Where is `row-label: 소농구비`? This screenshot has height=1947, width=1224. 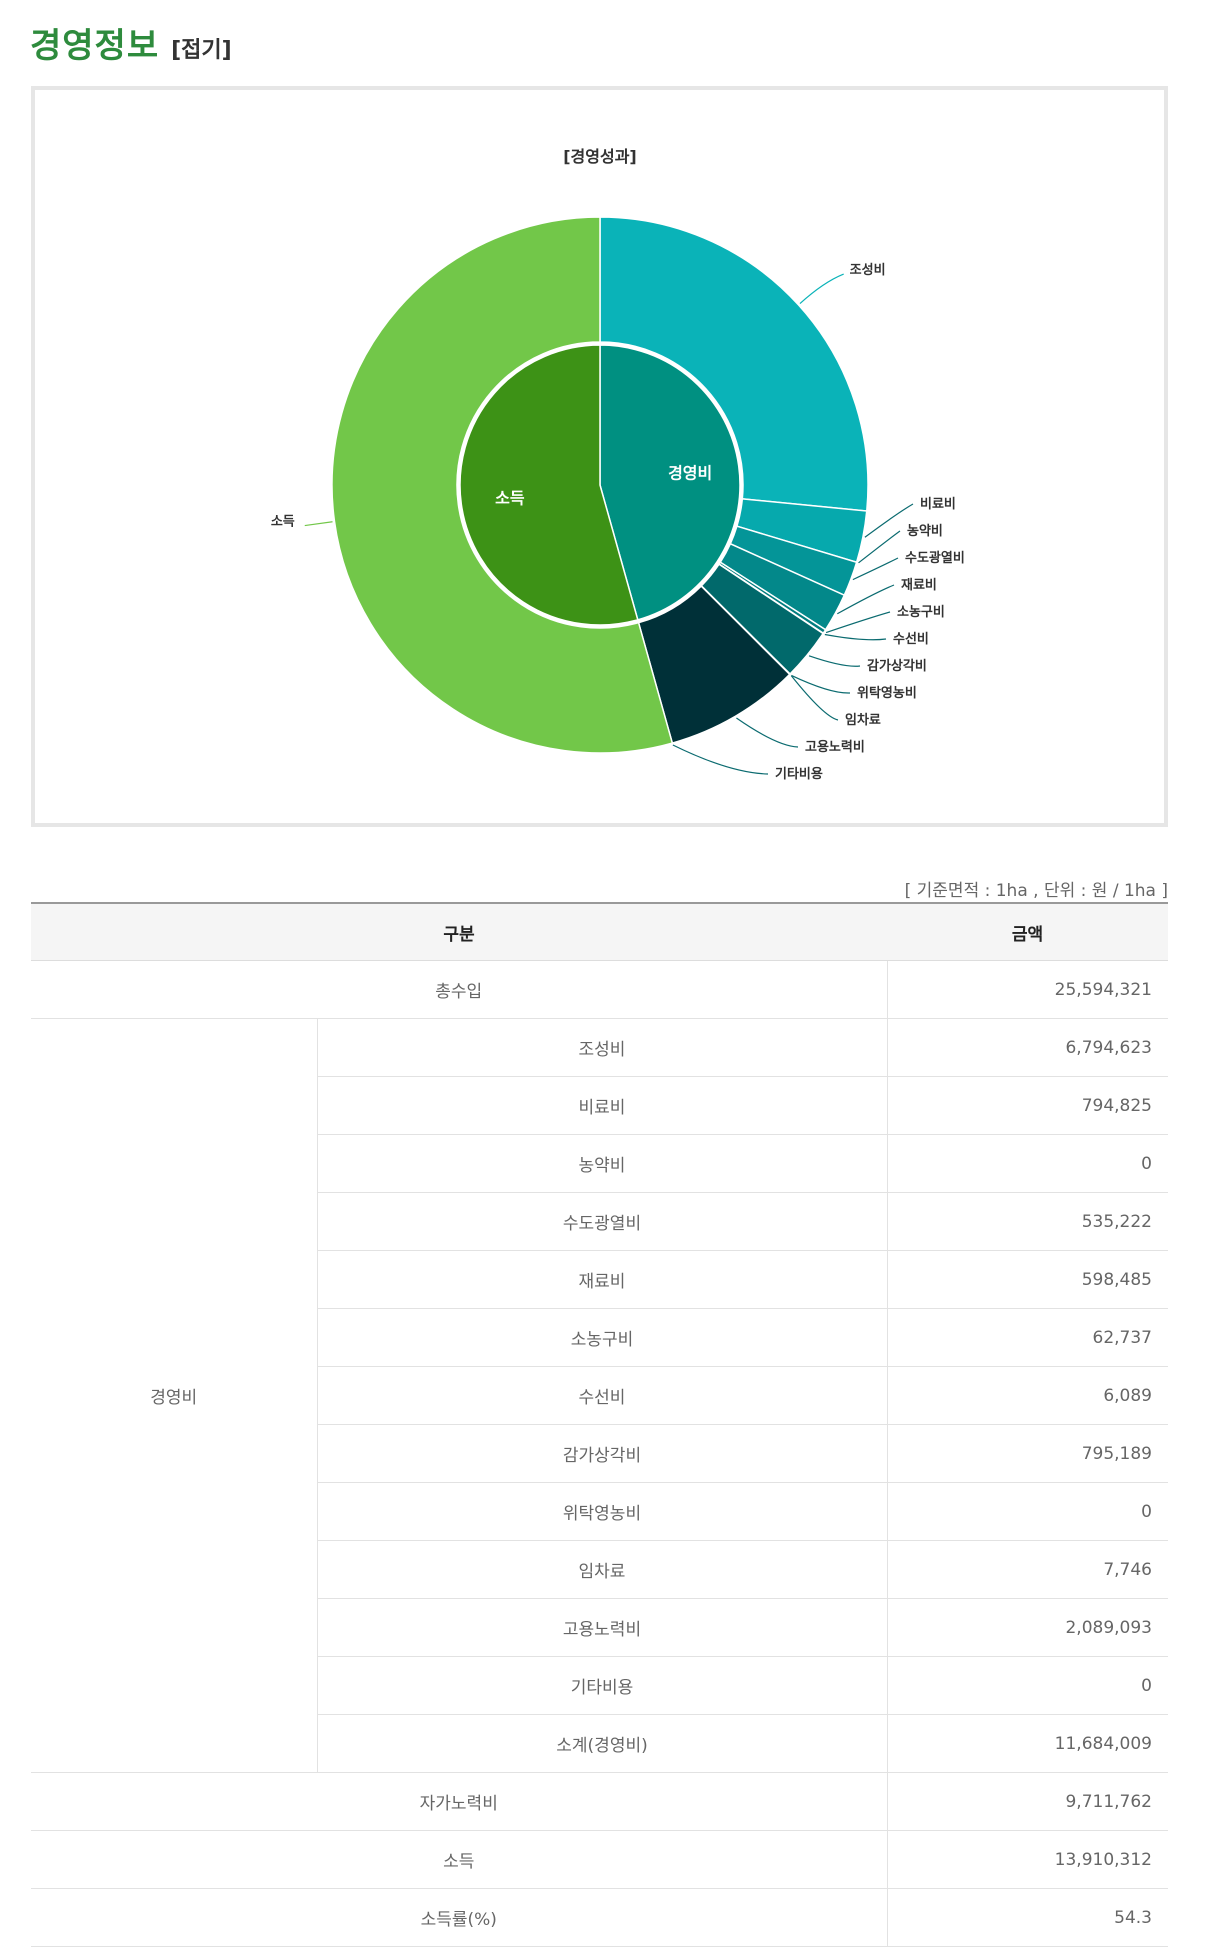
row-label: 소농구비 is located at coordinates (601, 1337).